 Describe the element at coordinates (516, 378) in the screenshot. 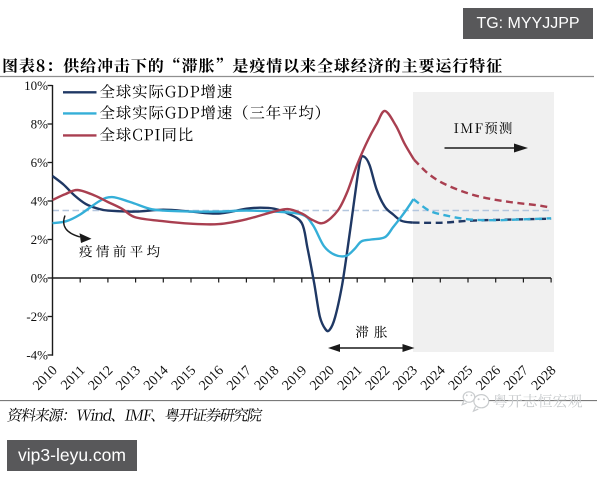

I see `svg-text: 2027` at that location.